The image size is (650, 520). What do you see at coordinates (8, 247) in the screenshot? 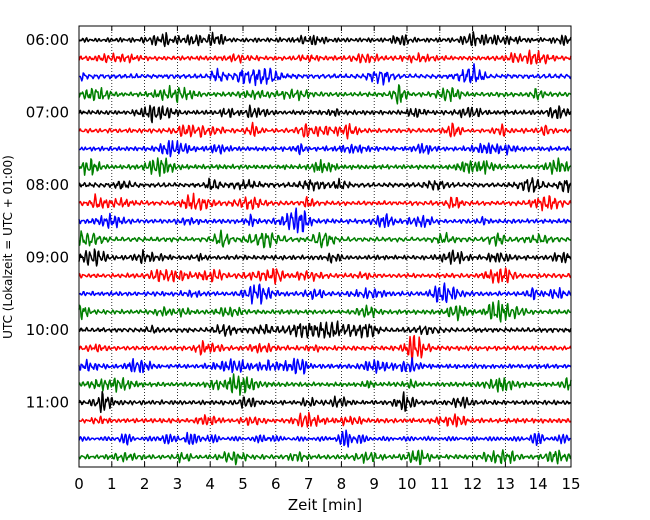
I see `y-axis-label: UTC (Lokalzeit = UTC + 01:00)` at bounding box center [8, 247].